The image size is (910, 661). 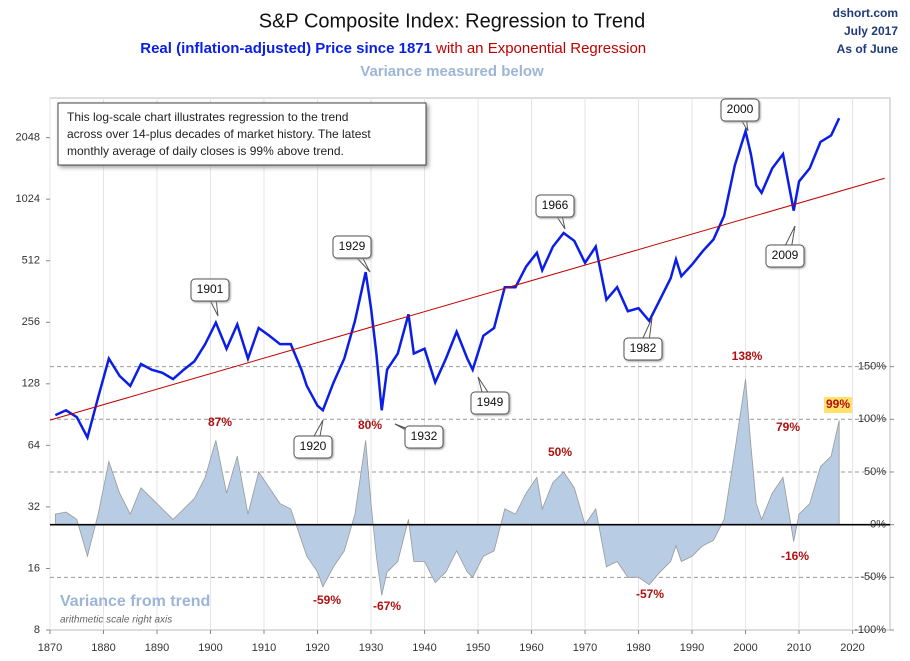 I want to click on x-tick-label: 1920, so click(x=317, y=648).